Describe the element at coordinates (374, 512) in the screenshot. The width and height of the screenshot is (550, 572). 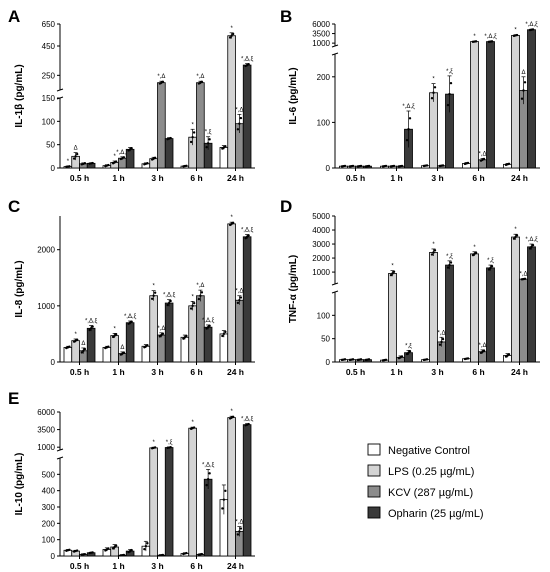
I see `legend-swatch` at that location.